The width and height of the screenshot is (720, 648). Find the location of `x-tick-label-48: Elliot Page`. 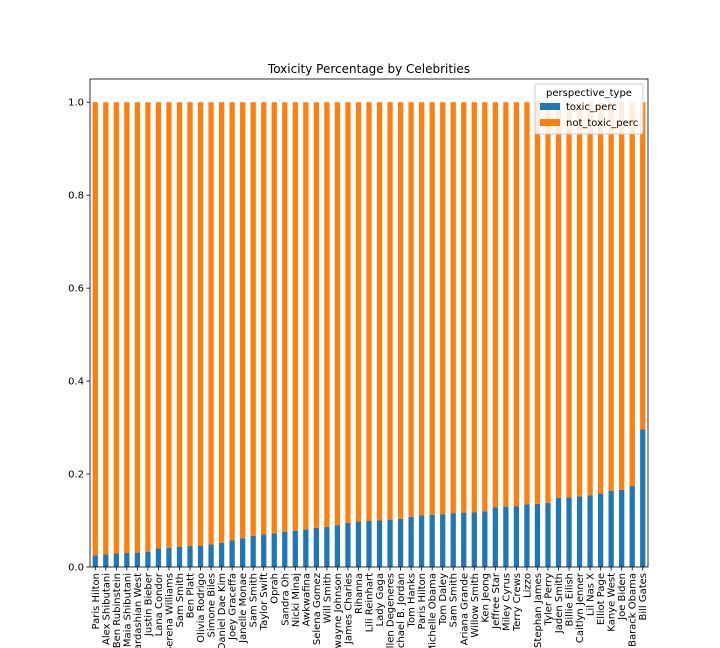

x-tick-label-48: Elliot Page is located at coordinates (601, 599).